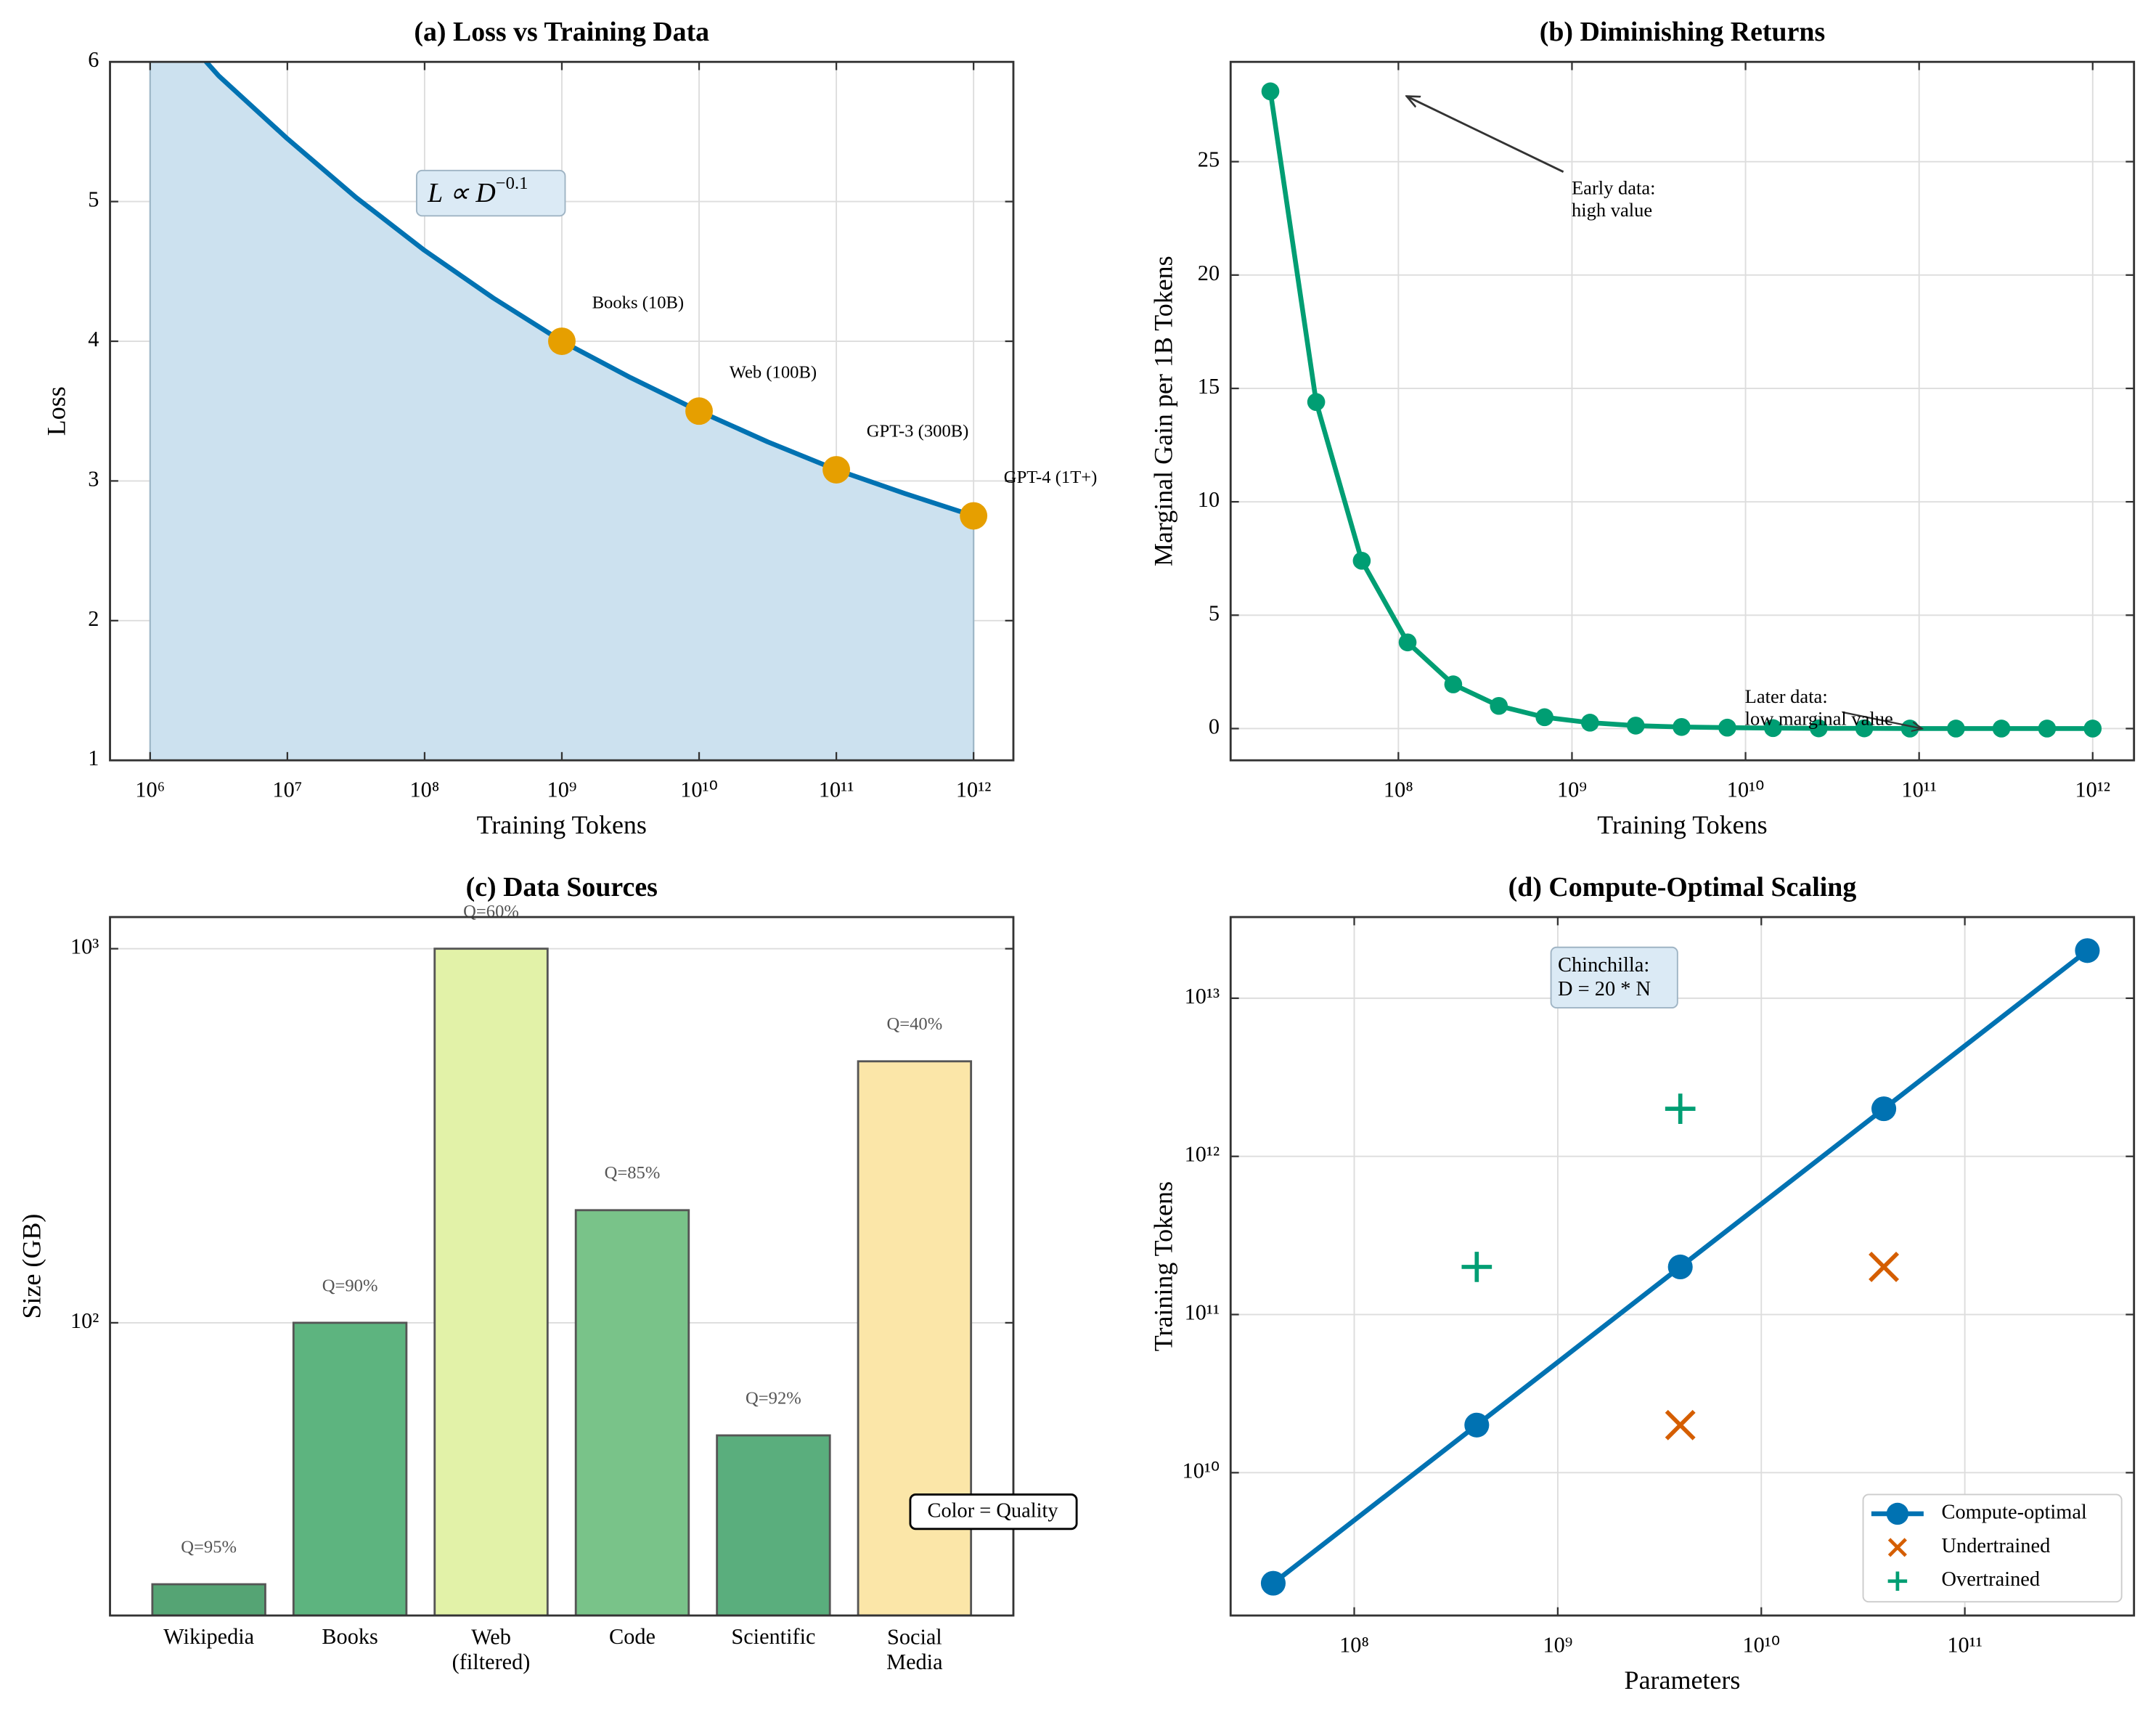 This screenshot has height=1720, width=2156. I want to click on y-tick-label: 0, so click(1215, 726).